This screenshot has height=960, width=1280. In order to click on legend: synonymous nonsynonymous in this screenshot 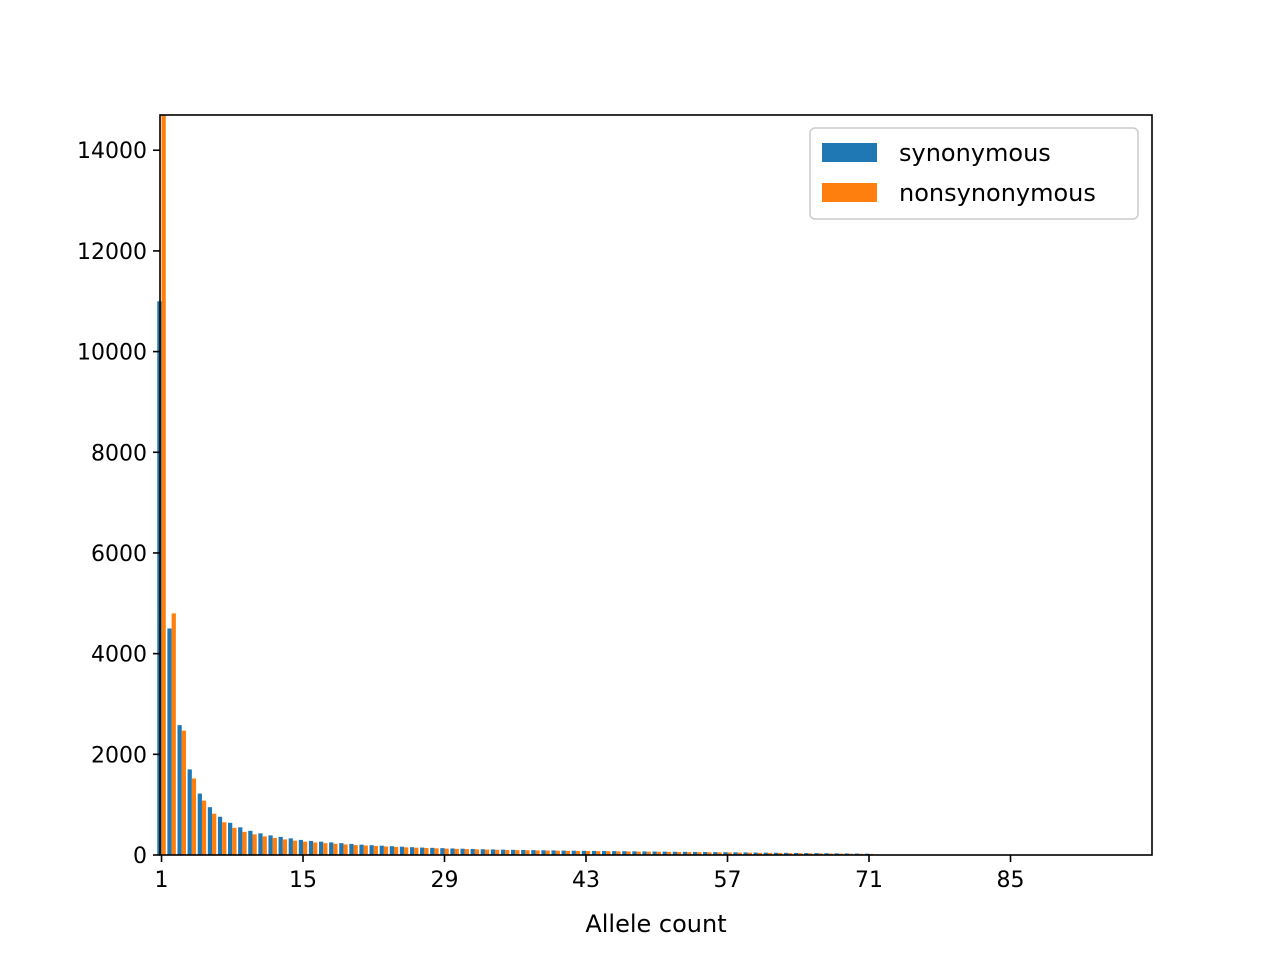, I will do `click(974, 173)`.